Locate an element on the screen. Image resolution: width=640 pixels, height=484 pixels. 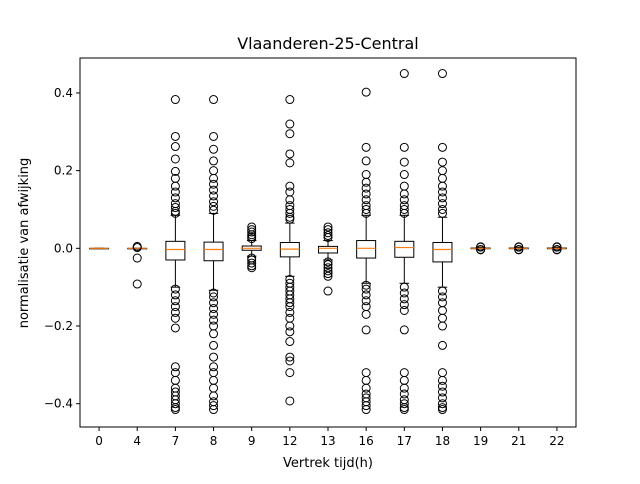
x-axis-label: Vertrek tijd(h) is located at coordinates (328, 463).